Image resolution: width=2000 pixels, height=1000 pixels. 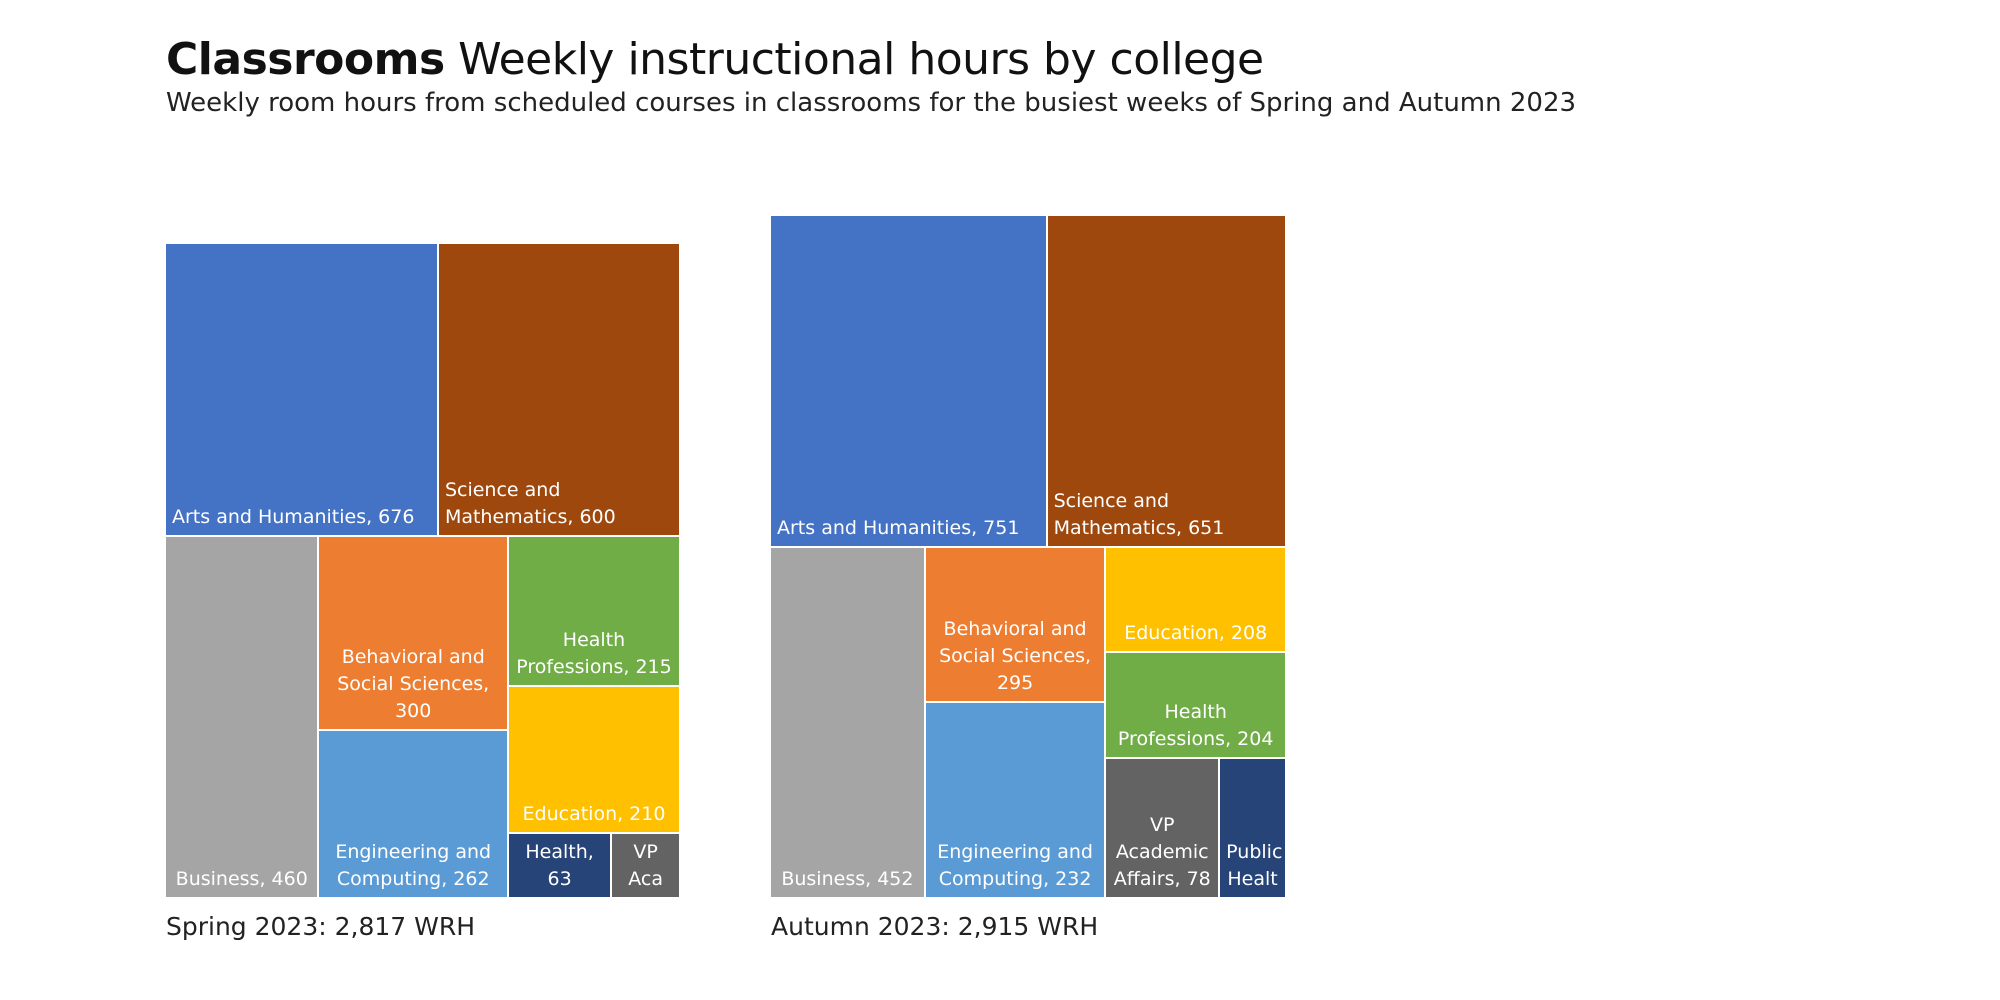 I want to click on spring-total-caption: Spring 2023: 2,817 WRH, so click(x=321, y=926).